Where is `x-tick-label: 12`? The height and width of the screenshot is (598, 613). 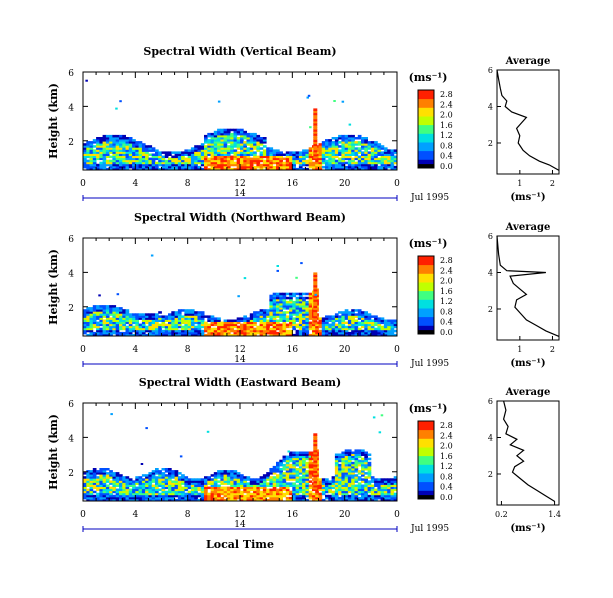 x-tick-label: 12 is located at coordinates (239, 515).